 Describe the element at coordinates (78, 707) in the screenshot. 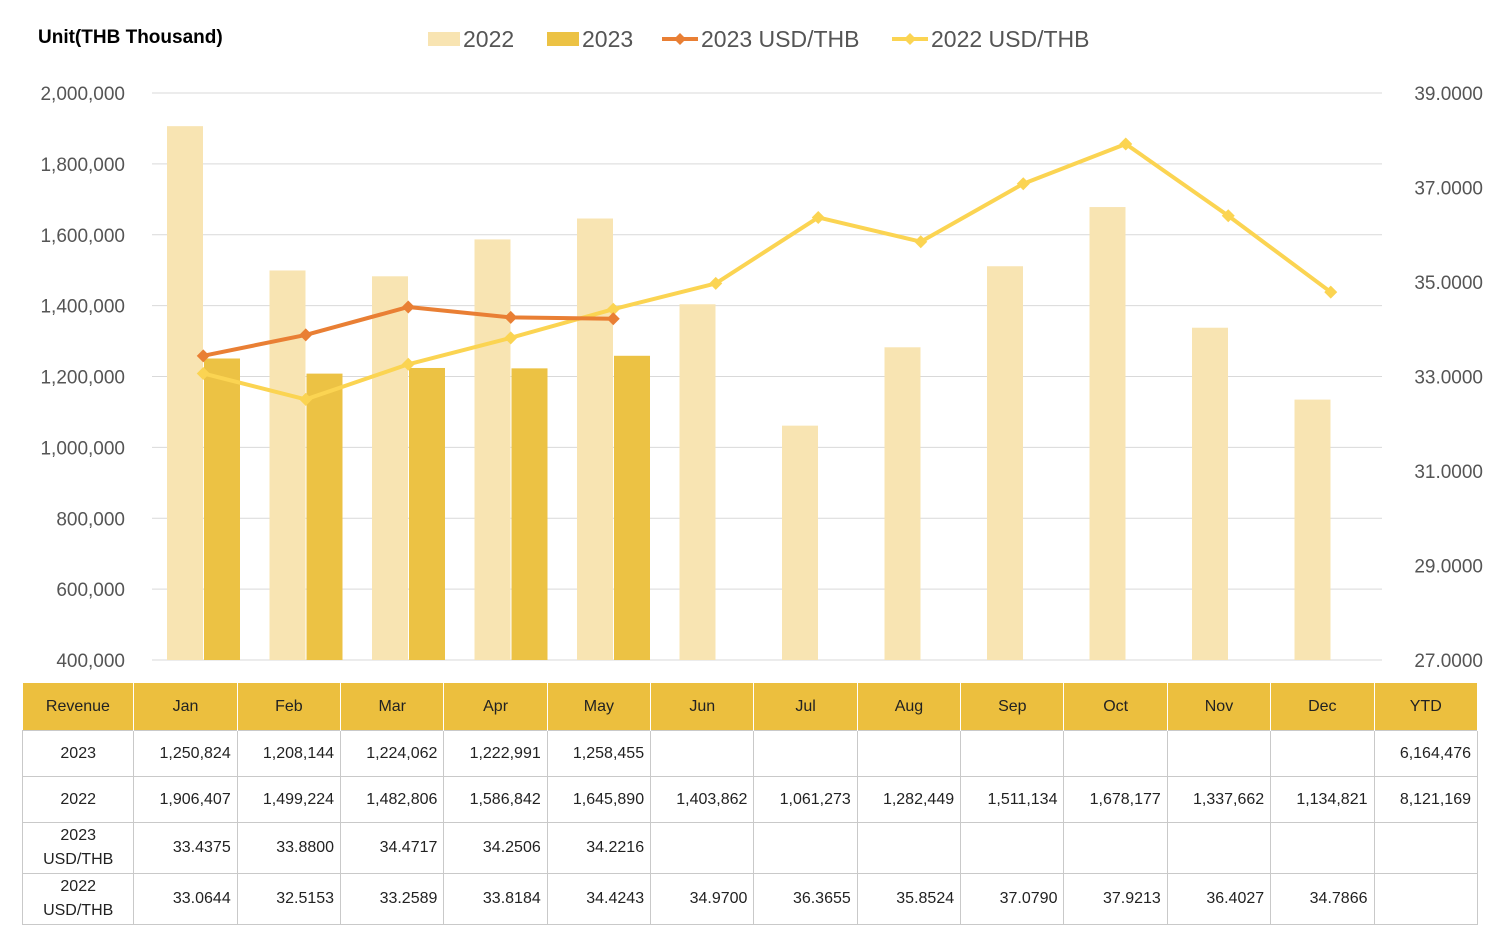

I see `table-header: Revenue` at that location.